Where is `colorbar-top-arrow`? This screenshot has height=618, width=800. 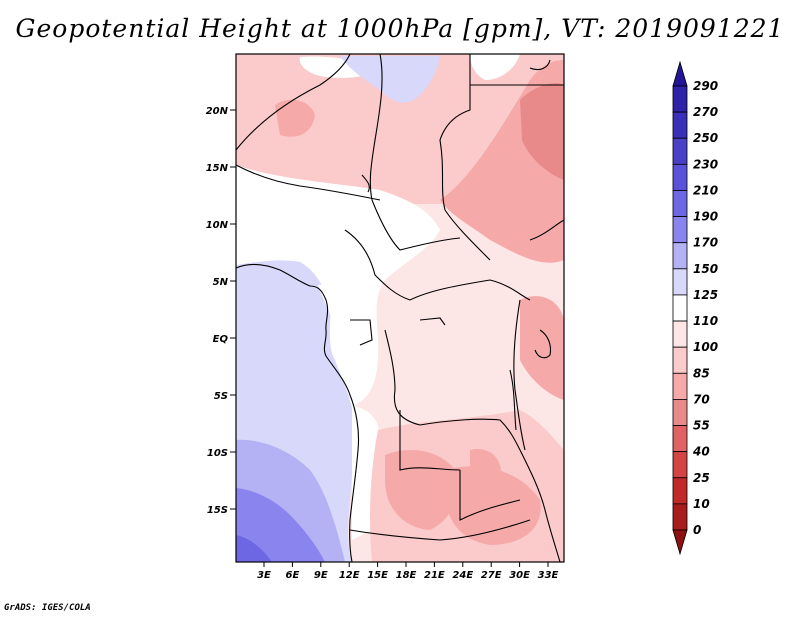 colorbar-top-arrow is located at coordinates (680, 73).